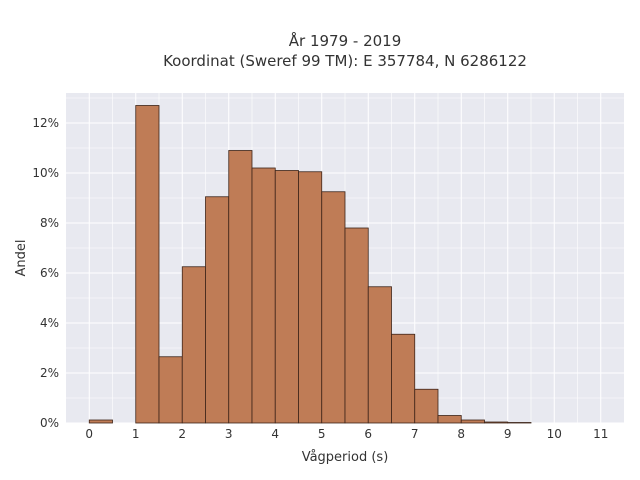 This screenshot has height=480, width=640. I want to click on y-tick-label: 8%, so click(49, 223).